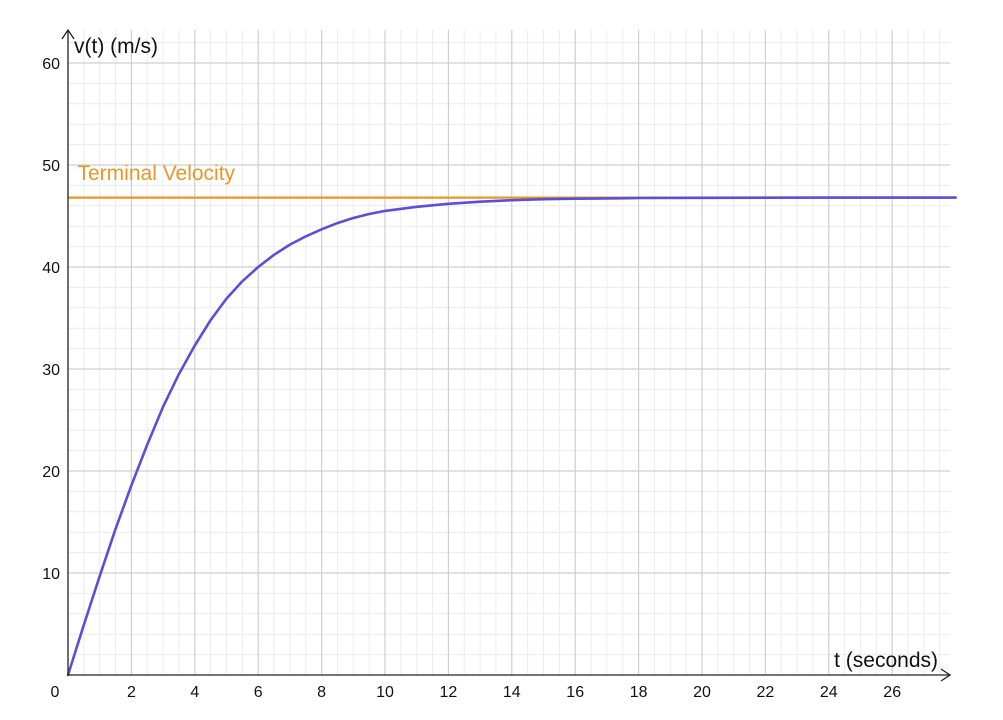 Image resolution: width=1003 pixels, height=720 pixels. I want to click on x-tick-label: 10, so click(385, 692).